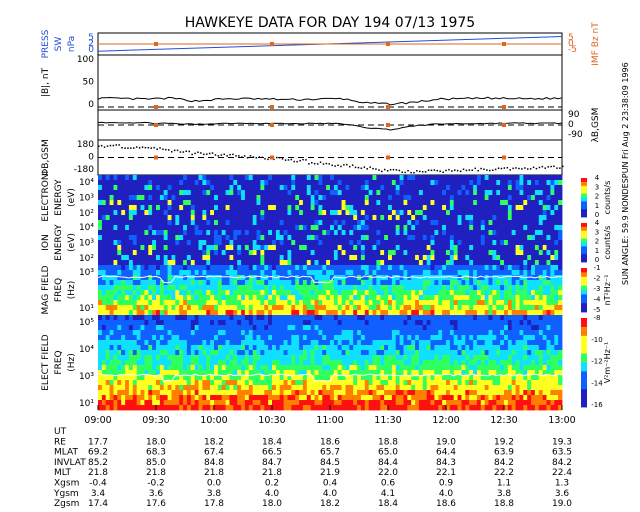  I want to click on right-tick: -5, so click(572, 50).